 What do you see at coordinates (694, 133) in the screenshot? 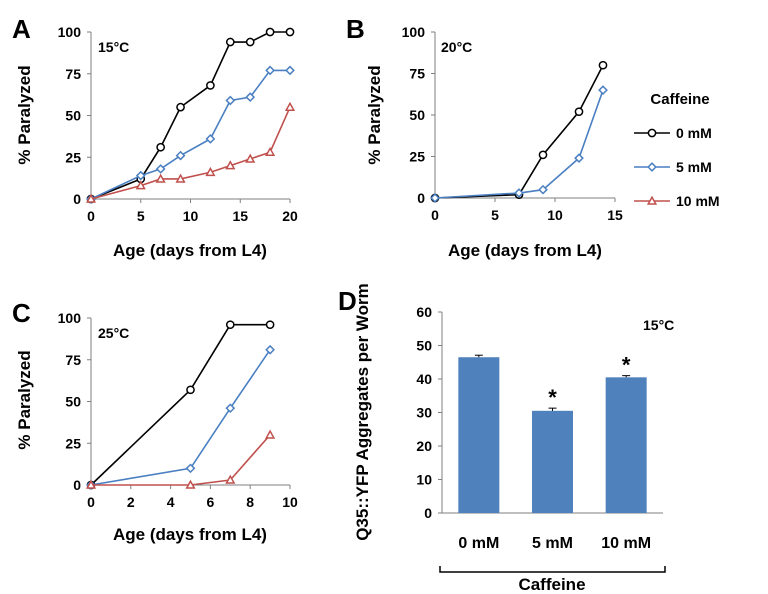
I see `legend-label: 0 mM` at bounding box center [694, 133].